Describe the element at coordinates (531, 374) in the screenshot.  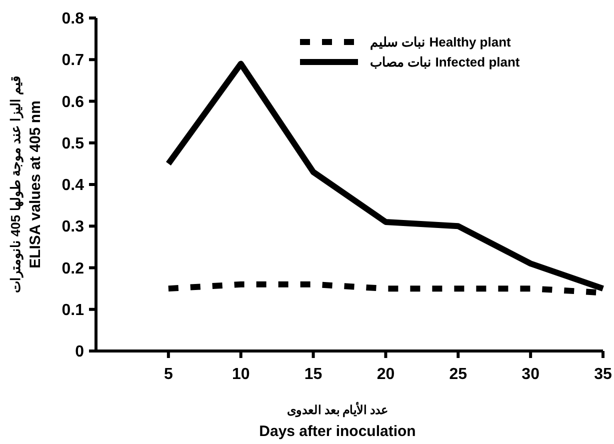
I see `x-tick-label: 30` at that location.